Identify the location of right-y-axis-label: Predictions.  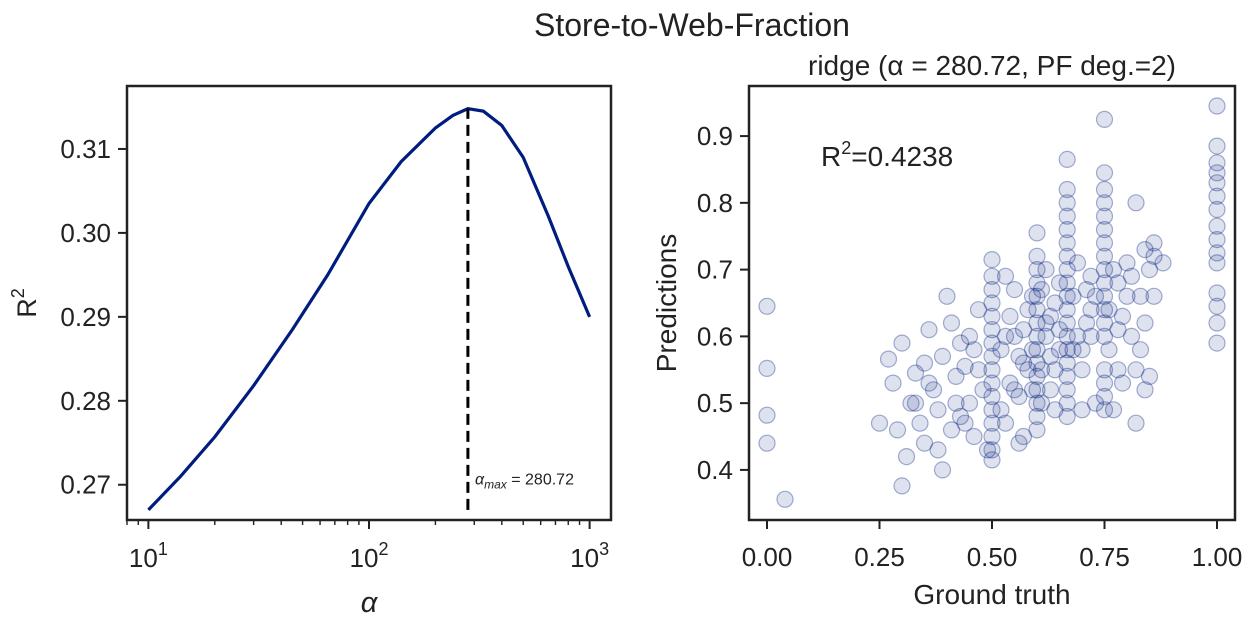
(666, 303).